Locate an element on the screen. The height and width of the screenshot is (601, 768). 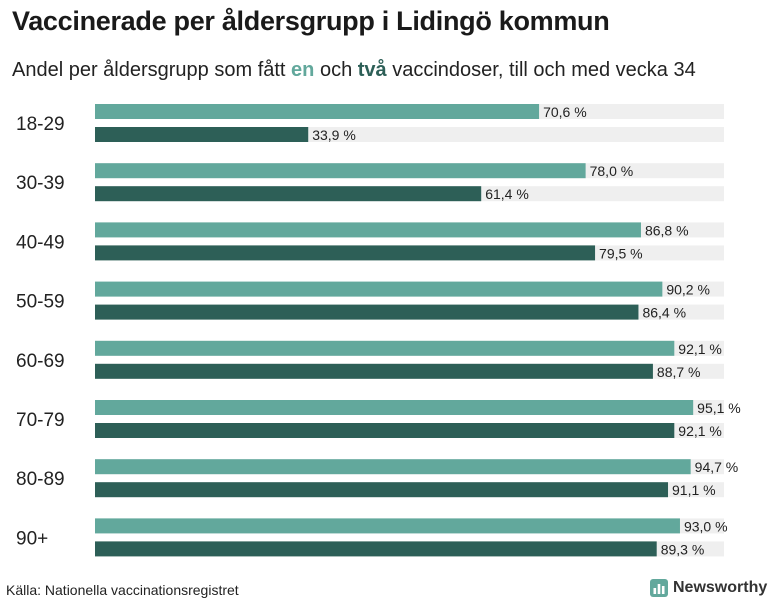
bar-18-29-two-doses is located at coordinates (202, 134).